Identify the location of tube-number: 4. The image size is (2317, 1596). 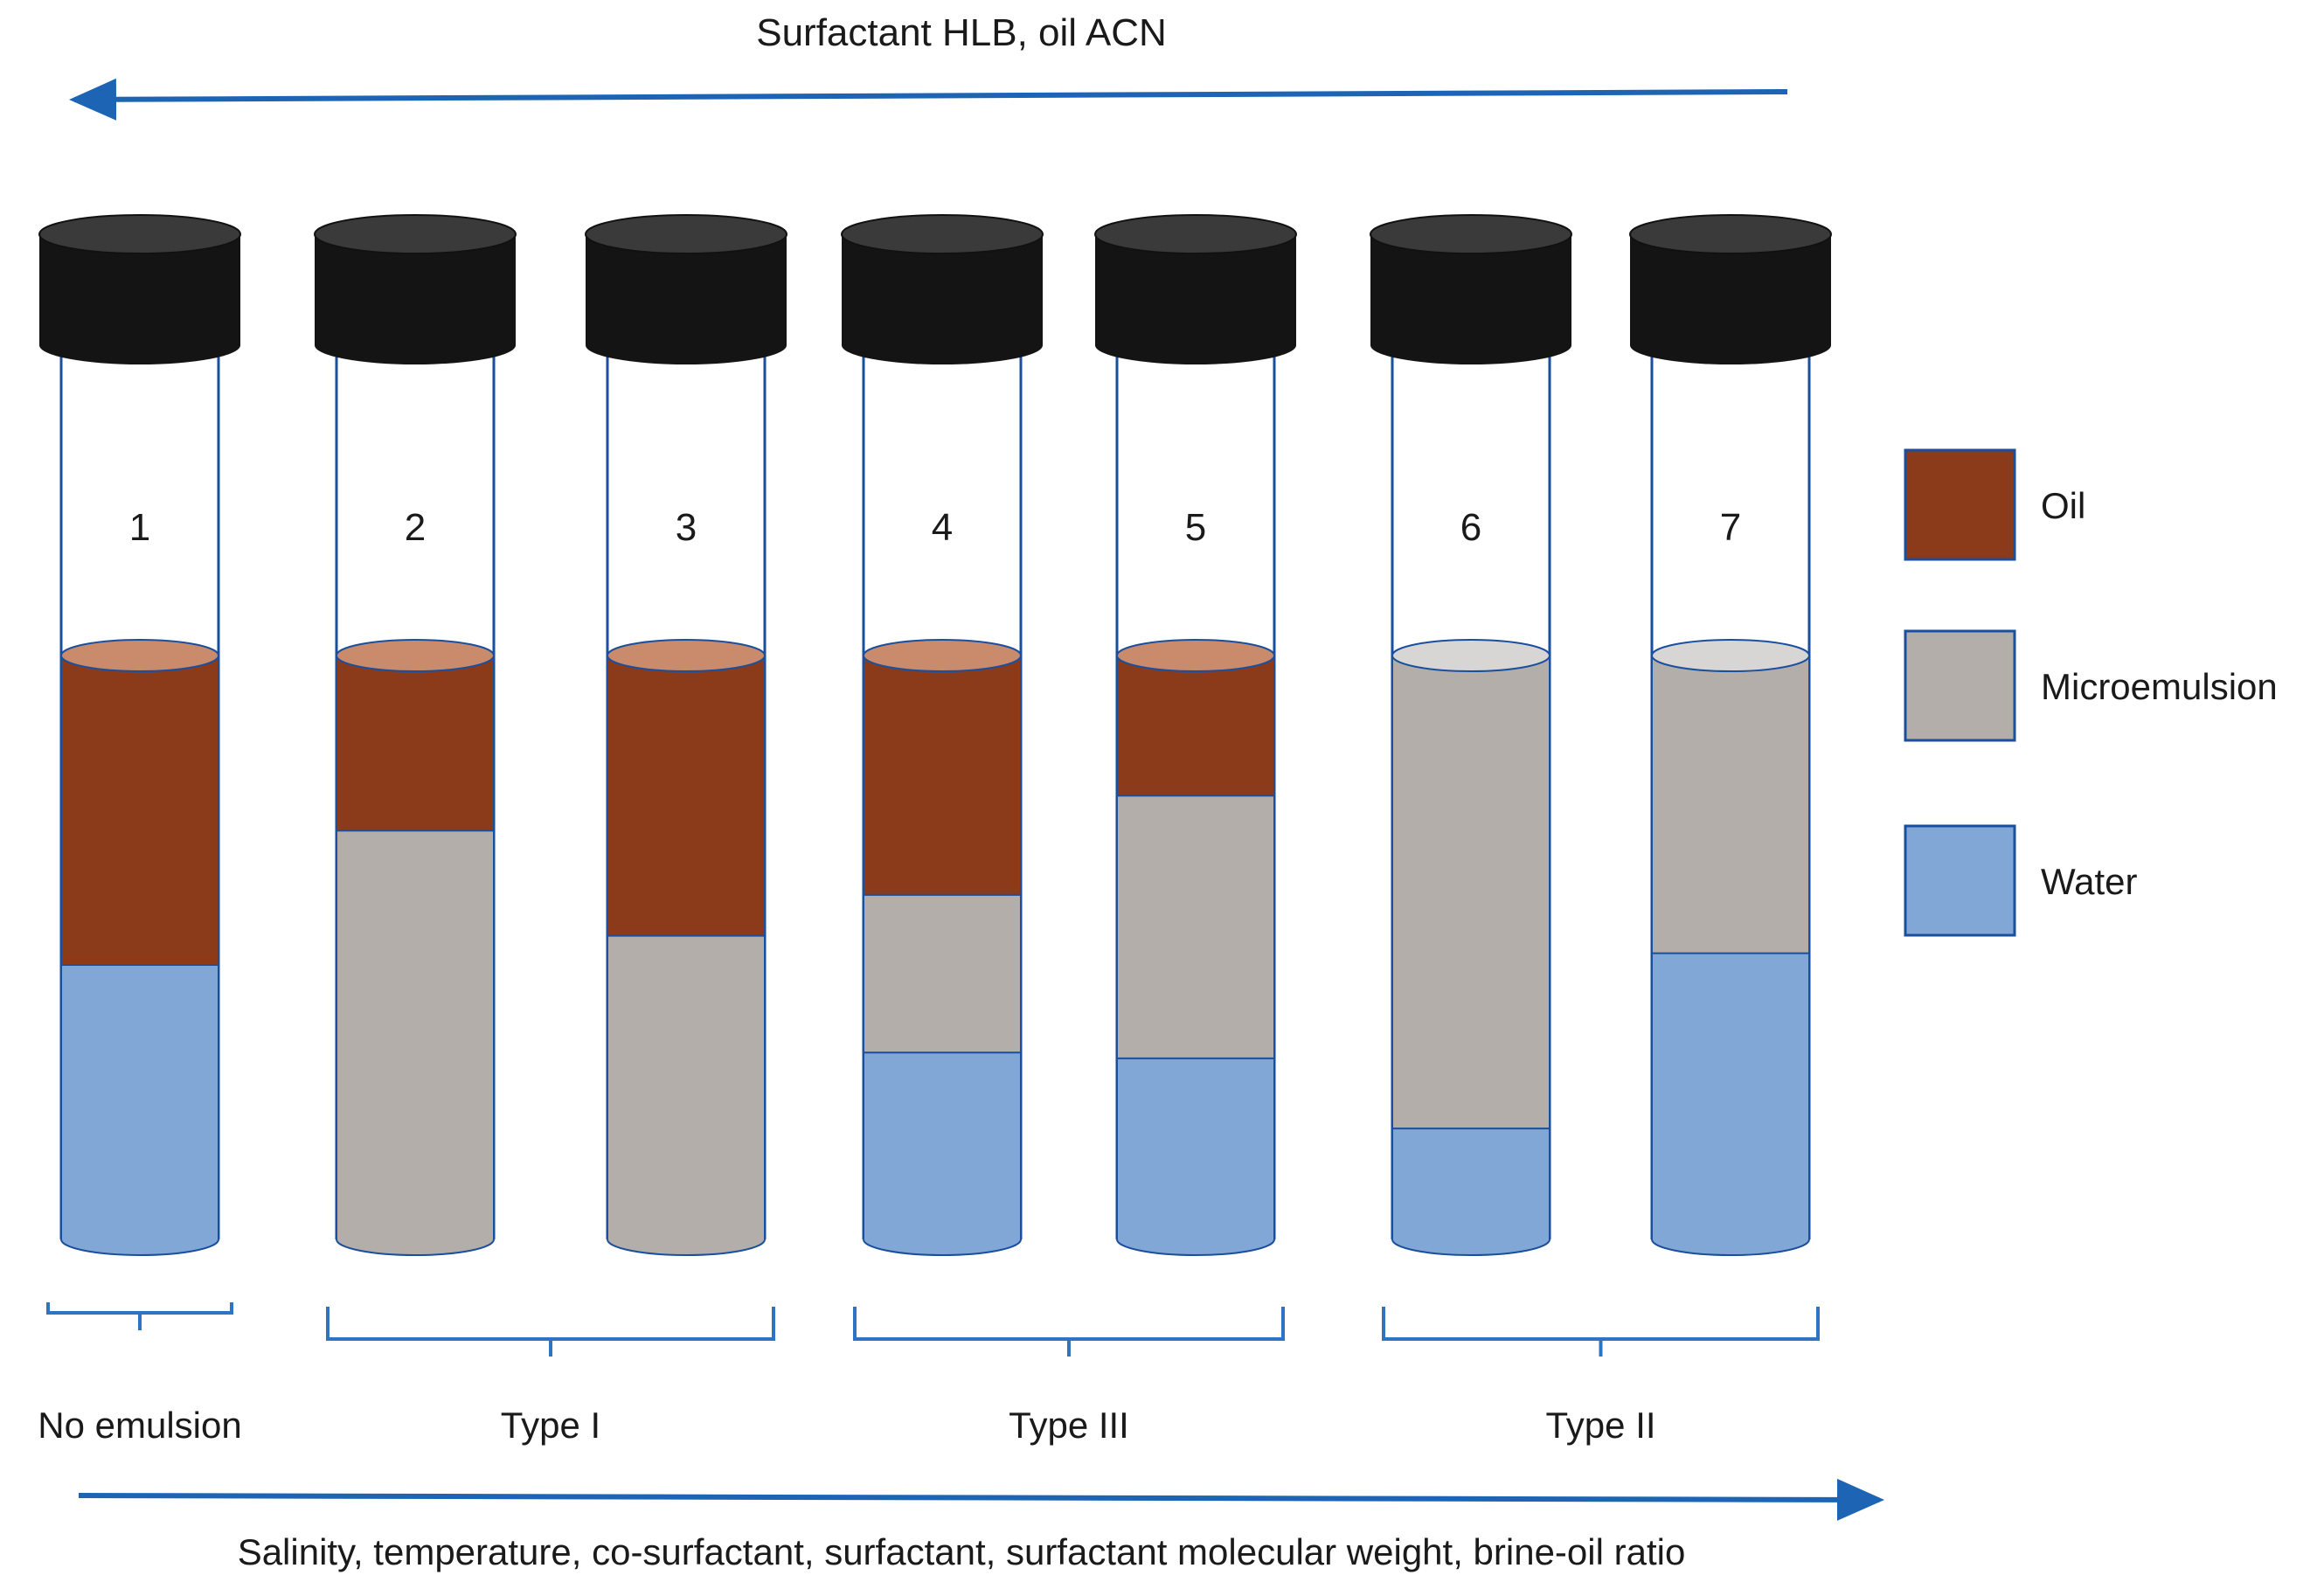
(942, 527).